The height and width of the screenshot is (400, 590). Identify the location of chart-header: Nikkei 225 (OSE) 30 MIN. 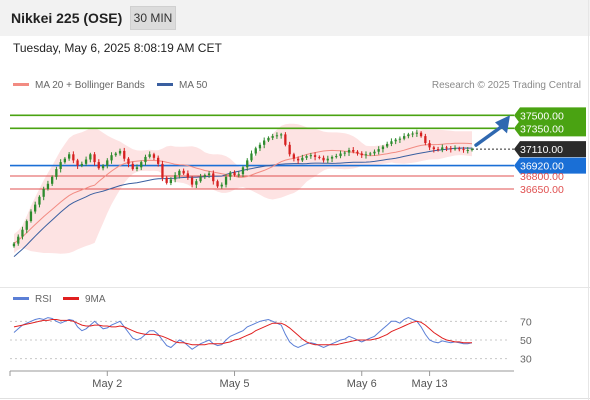
(295, 18).